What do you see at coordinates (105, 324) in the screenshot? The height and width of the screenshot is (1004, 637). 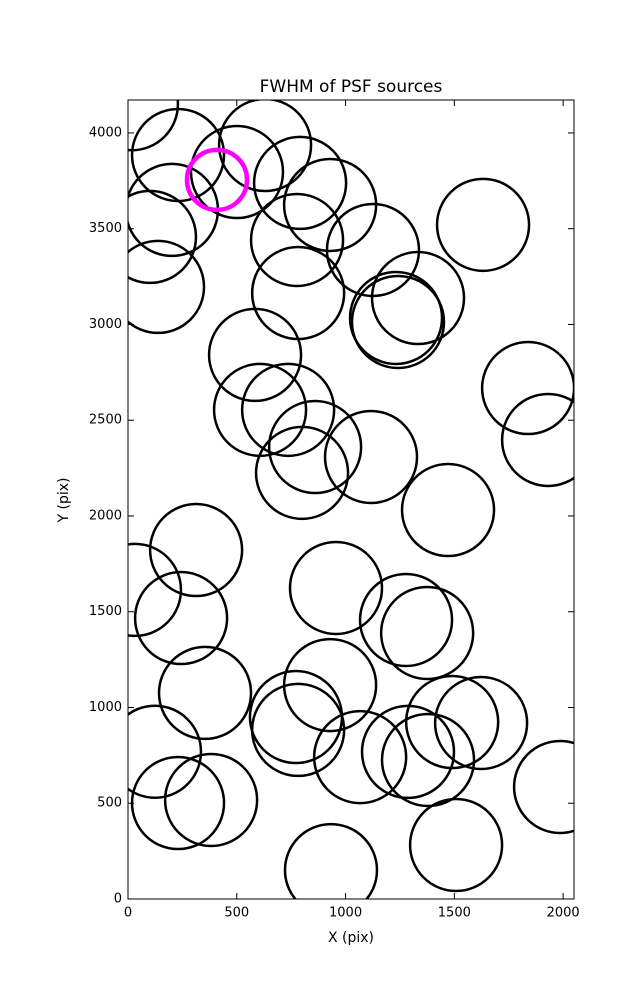 I see `y-tick-label: 3000` at bounding box center [105, 324].